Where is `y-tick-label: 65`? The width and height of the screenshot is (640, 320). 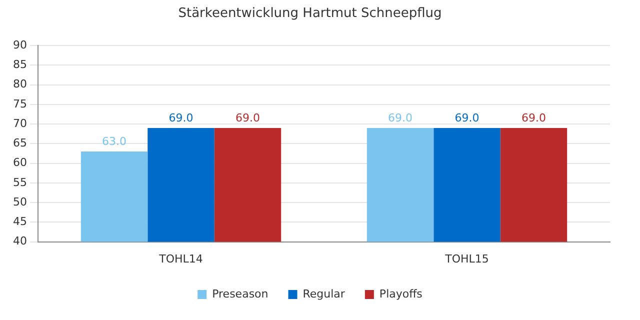 y-tick-label: 65 is located at coordinates (19, 143).